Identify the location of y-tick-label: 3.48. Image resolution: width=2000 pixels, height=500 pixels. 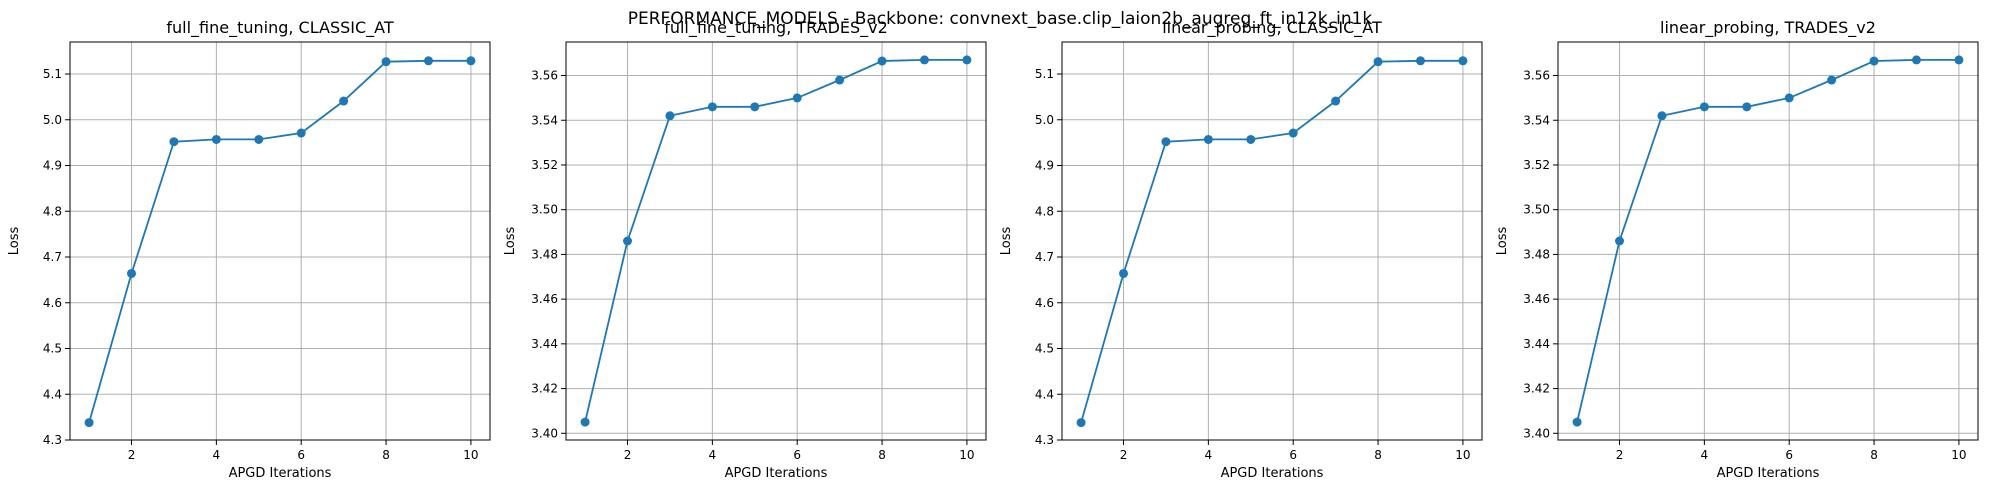
(544, 254).